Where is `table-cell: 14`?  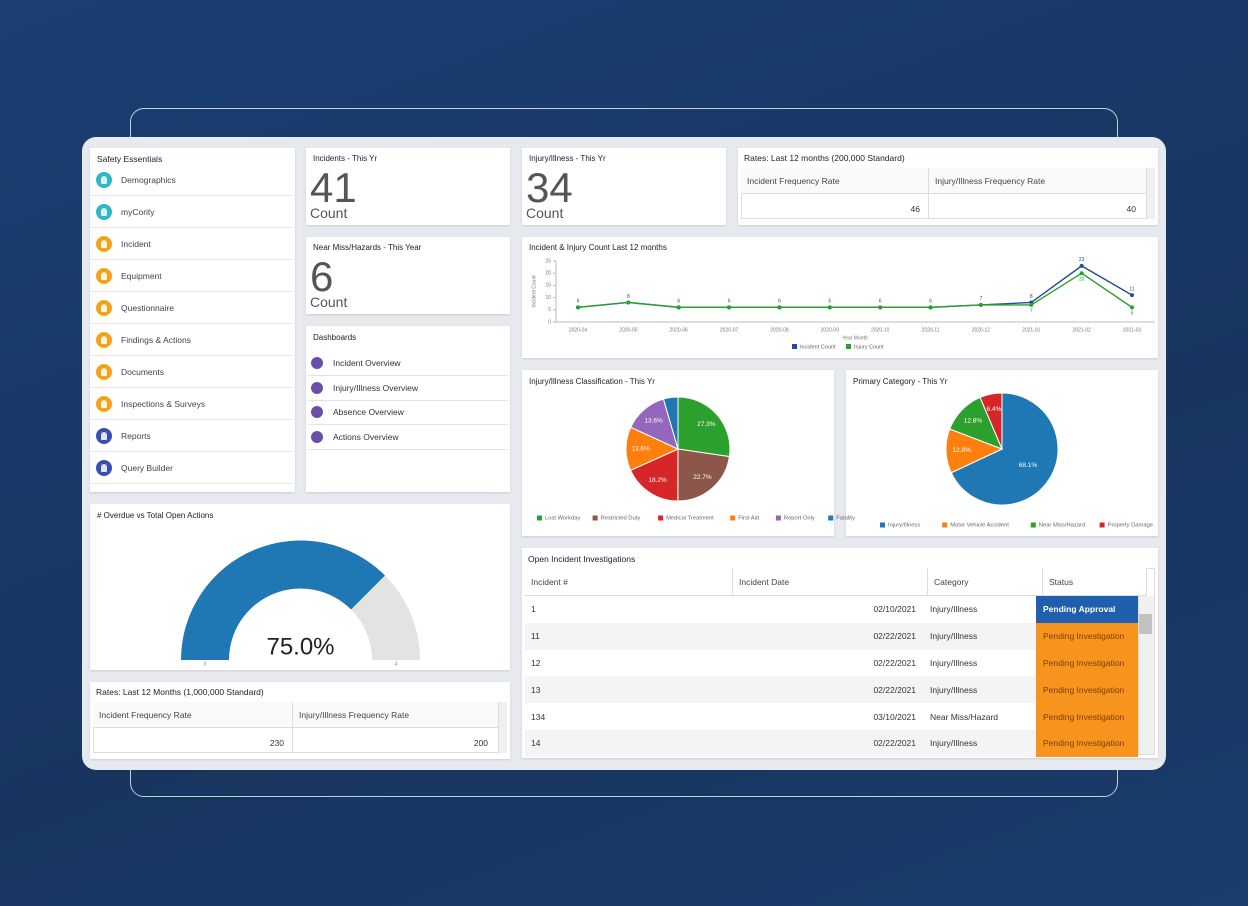
table-cell: 14 is located at coordinates (536, 743).